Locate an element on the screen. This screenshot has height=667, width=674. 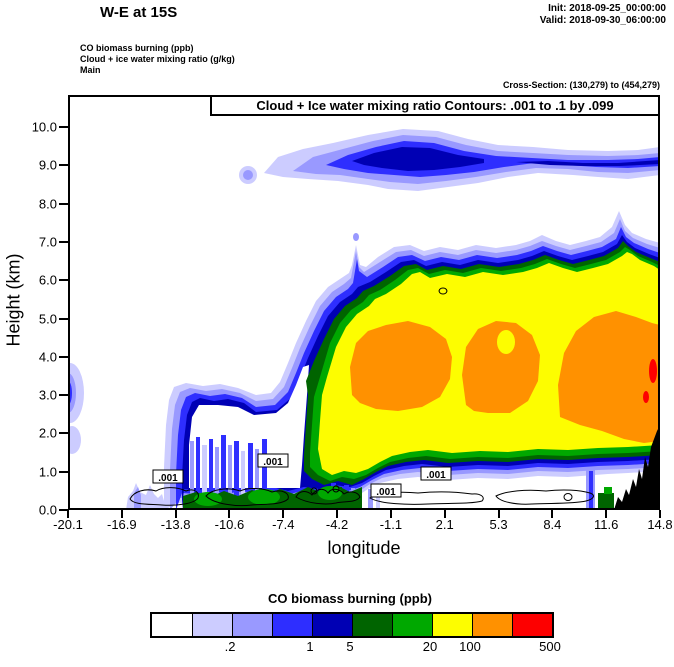
colorbar-title: CO biomass burning (ppb) is located at coordinates (350, 598).